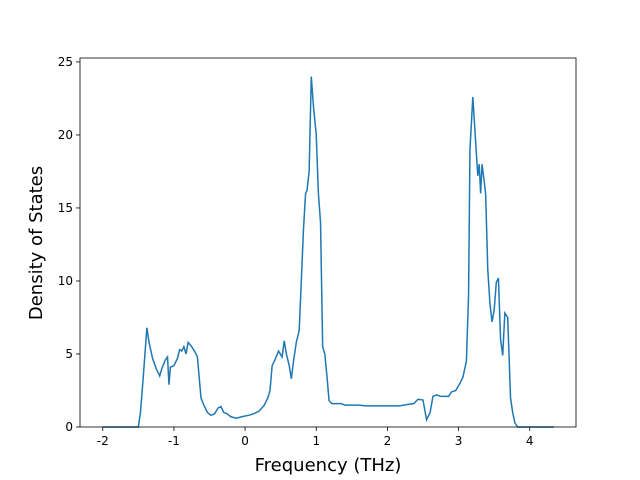 The height and width of the screenshot is (480, 640). Describe the element at coordinates (245, 441) in the screenshot. I see `x-tick-label: 0` at that location.